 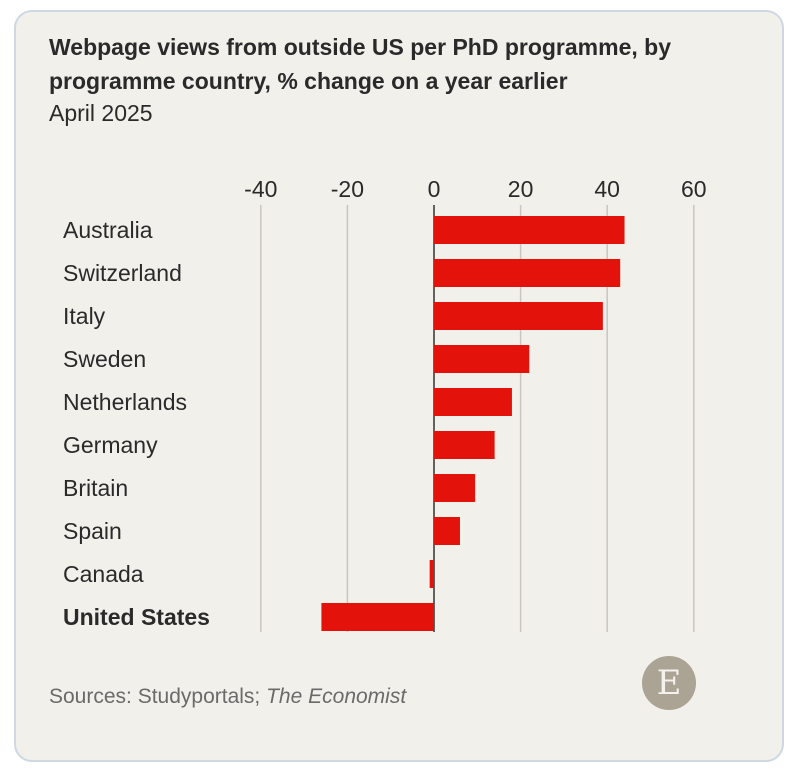 What do you see at coordinates (103, 574) in the screenshot?
I see `category-label: Canada` at bounding box center [103, 574].